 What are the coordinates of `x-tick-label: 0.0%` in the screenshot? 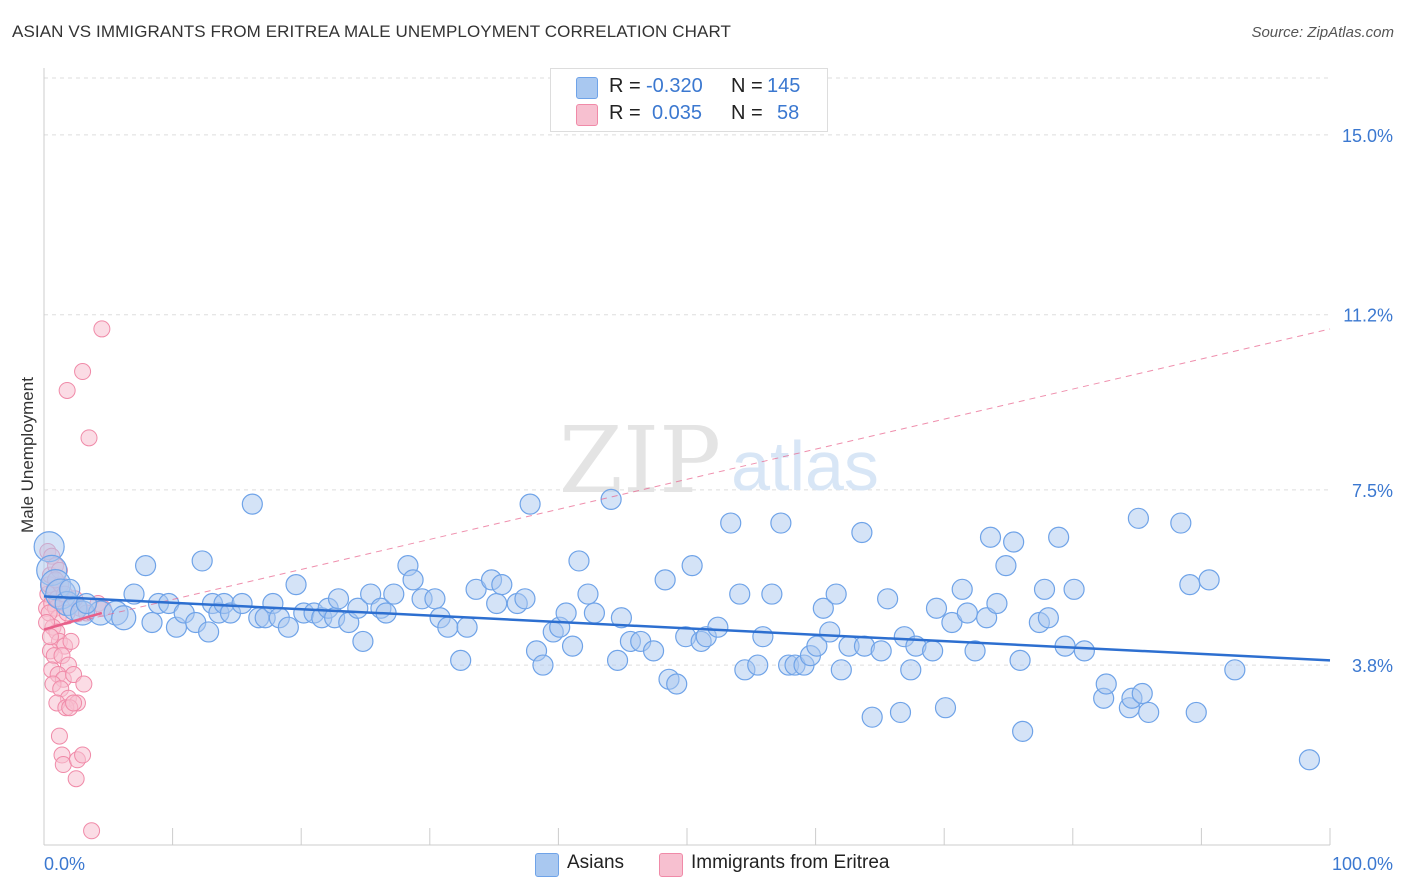 It's located at (64, 864).